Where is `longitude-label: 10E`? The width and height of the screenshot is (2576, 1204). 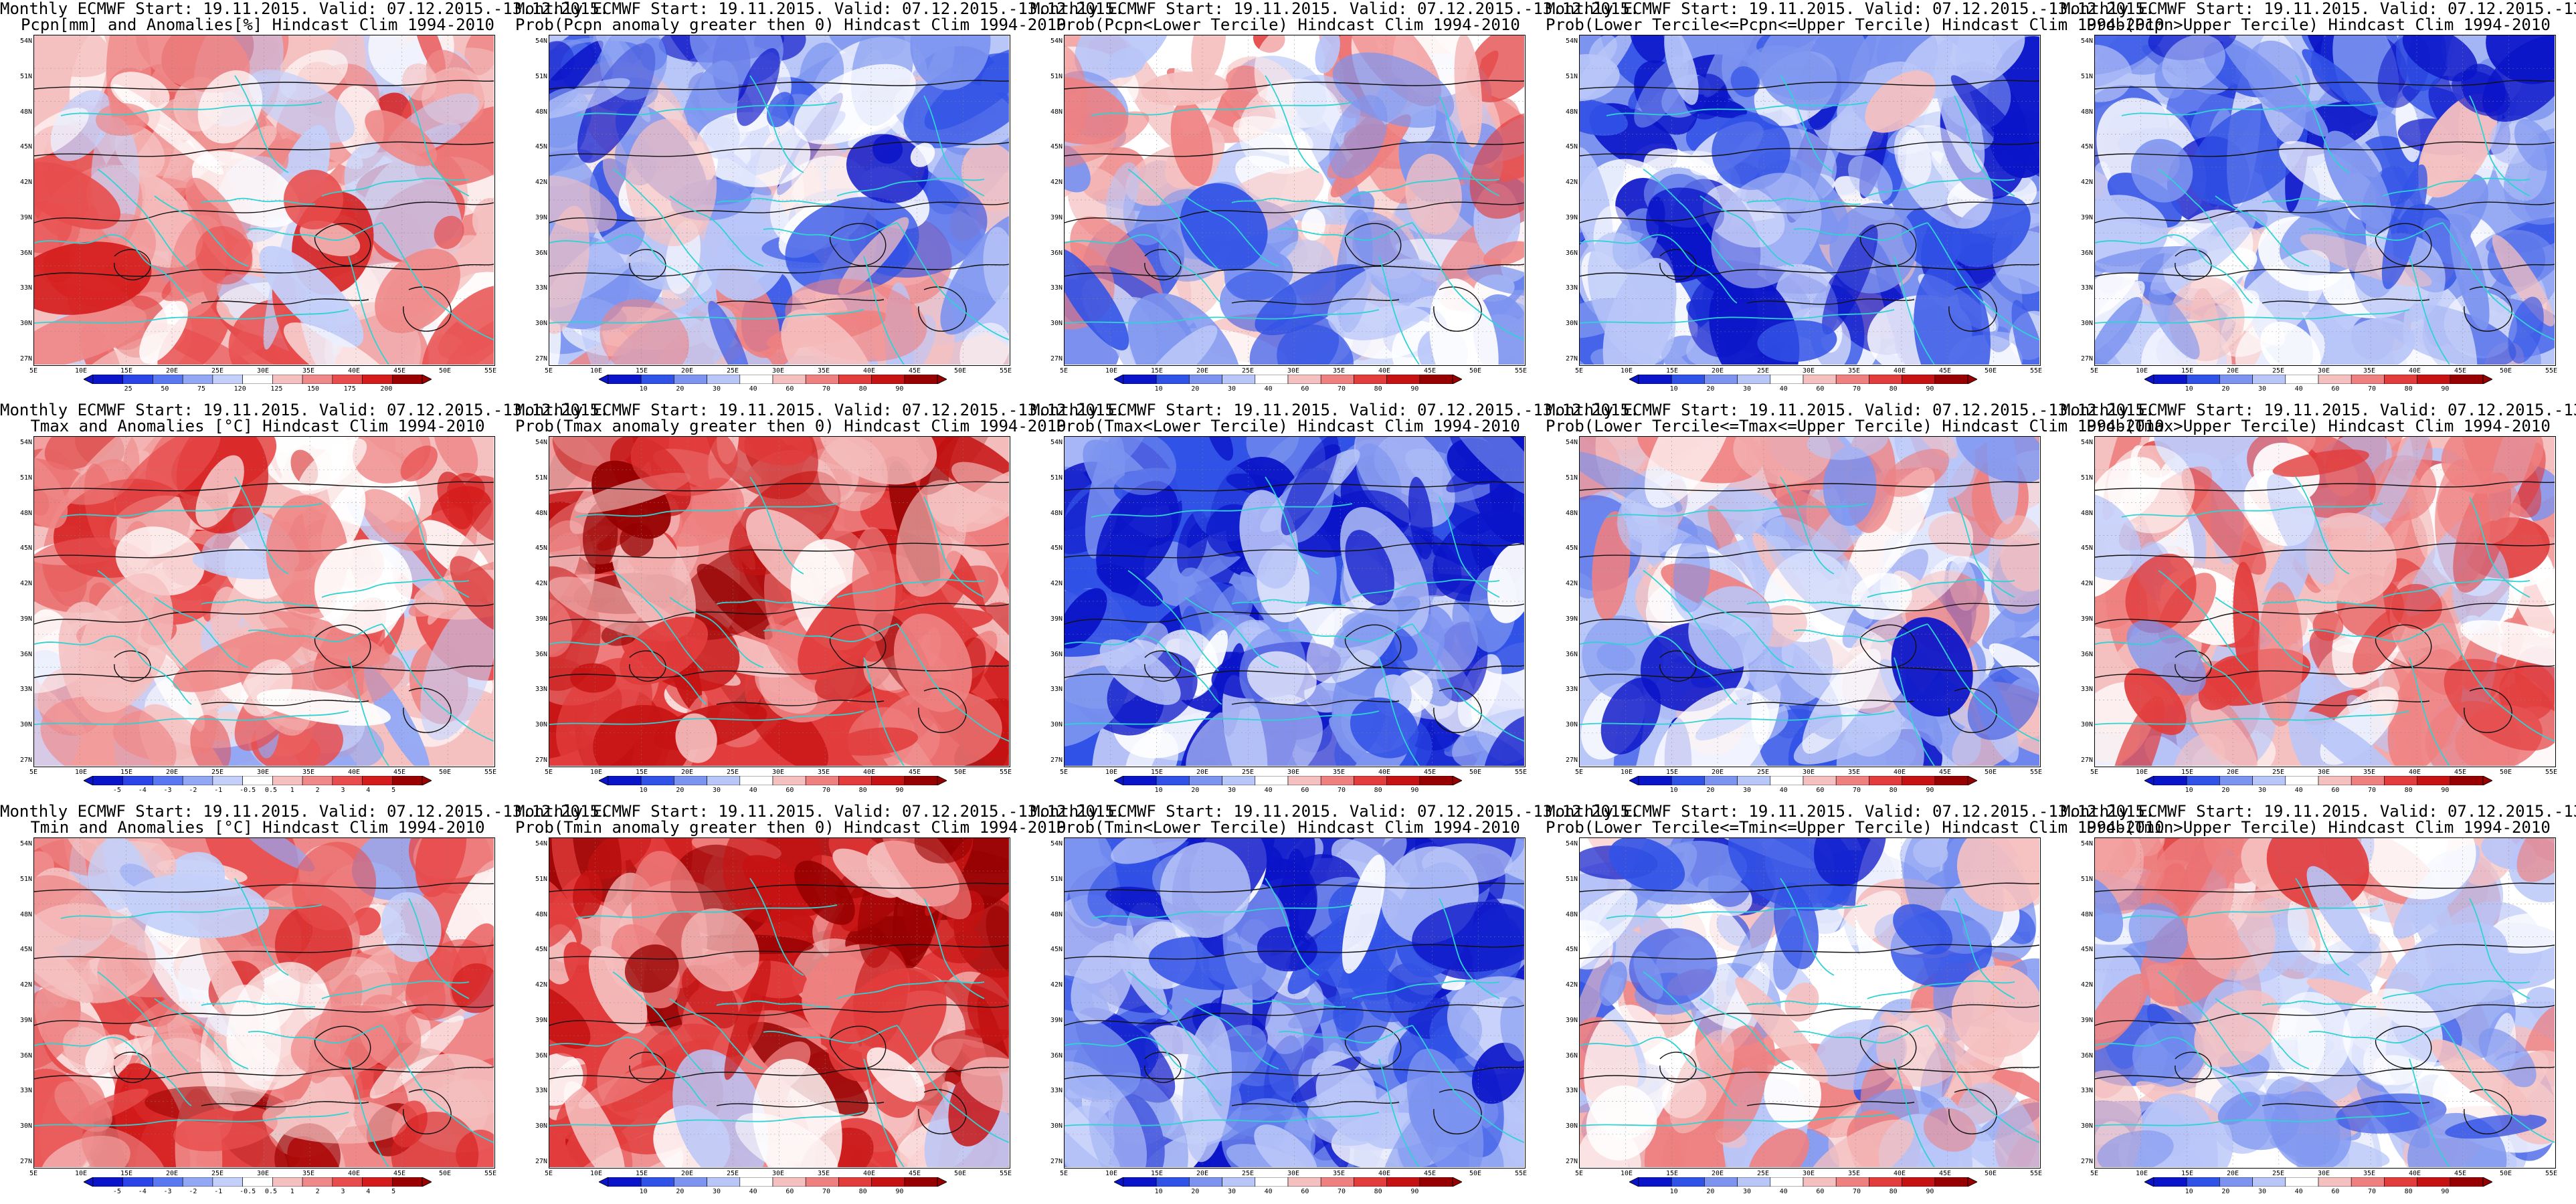
longitude-label: 10E is located at coordinates (2142, 371).